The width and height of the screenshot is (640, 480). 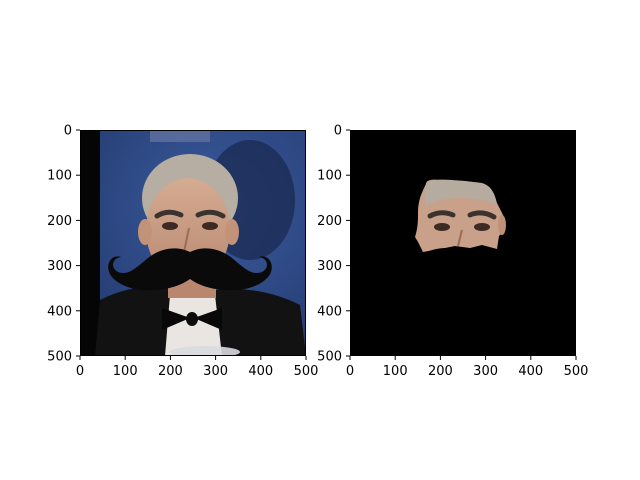 I want to click on right-xtick-label: 400, so click(x=530, y=371).